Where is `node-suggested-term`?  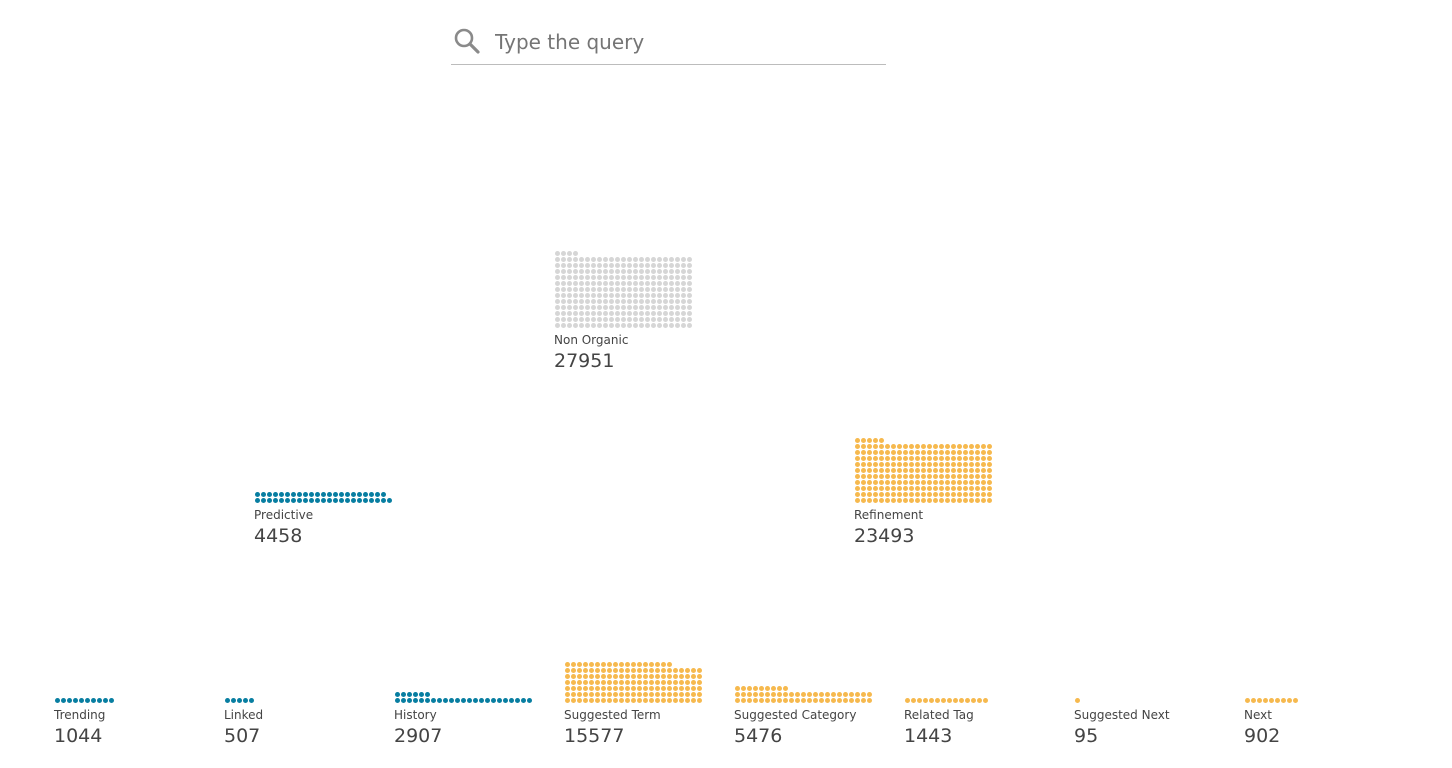
node-suggested-term is located at coordinates (635, 351).